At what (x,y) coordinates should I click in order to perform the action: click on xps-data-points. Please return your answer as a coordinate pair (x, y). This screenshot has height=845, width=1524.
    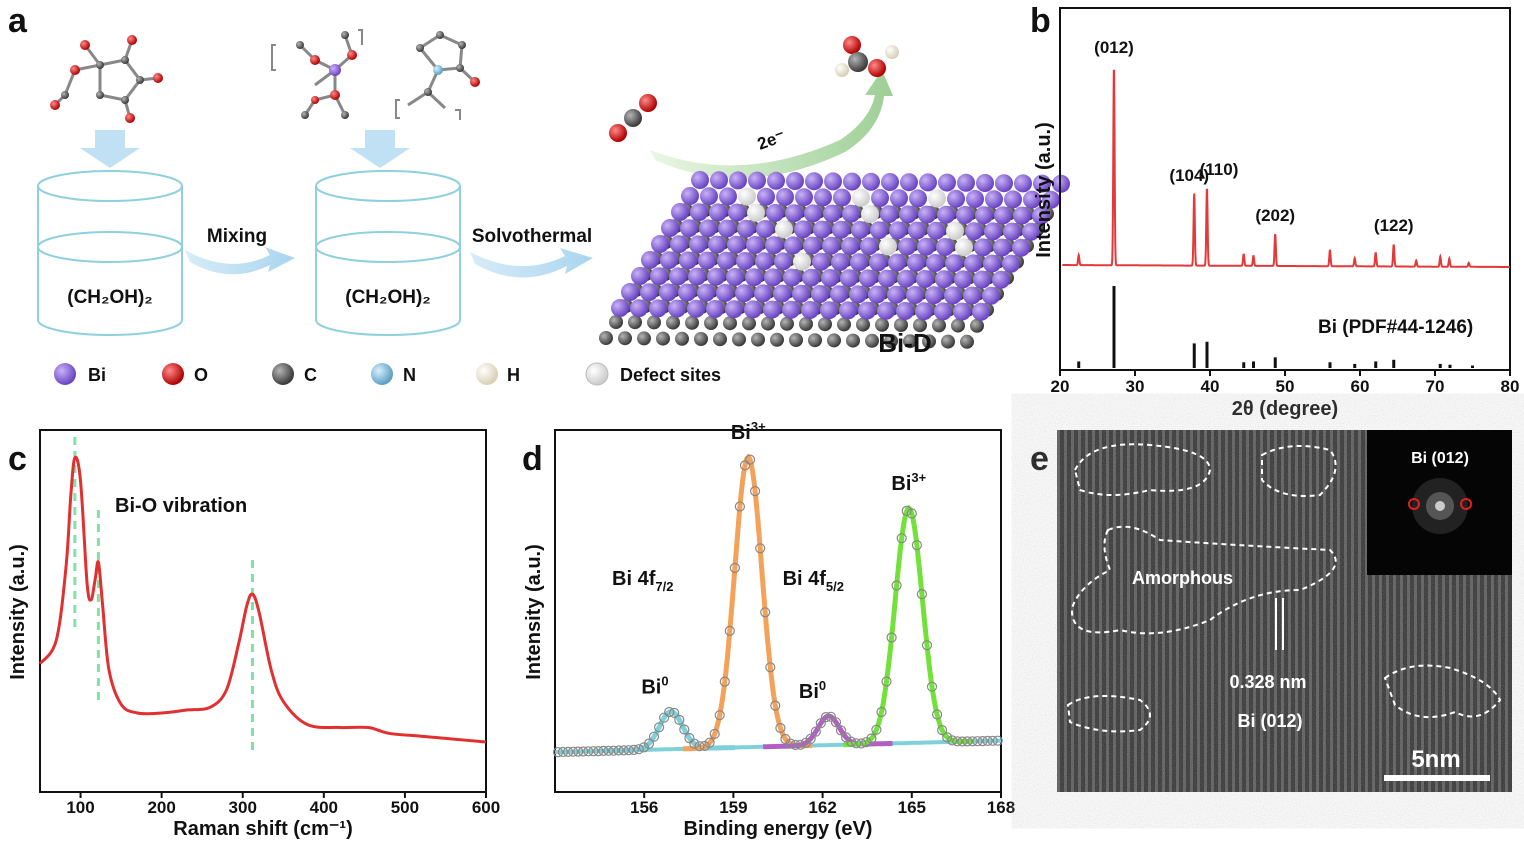
    Looking at the image, I should click on (777, 606).